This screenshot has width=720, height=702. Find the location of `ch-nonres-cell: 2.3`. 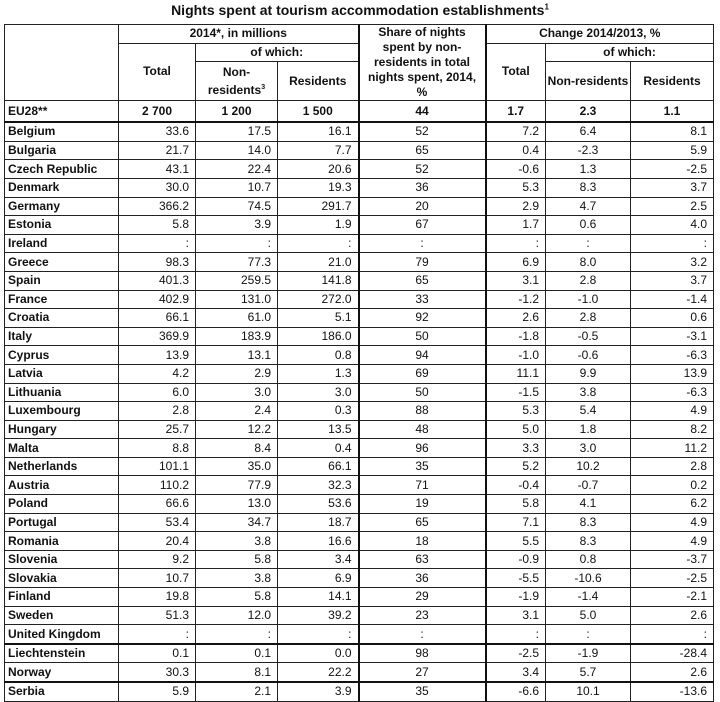

ch-nonres-cell: 2.3 is located at coordinates (588, 112).